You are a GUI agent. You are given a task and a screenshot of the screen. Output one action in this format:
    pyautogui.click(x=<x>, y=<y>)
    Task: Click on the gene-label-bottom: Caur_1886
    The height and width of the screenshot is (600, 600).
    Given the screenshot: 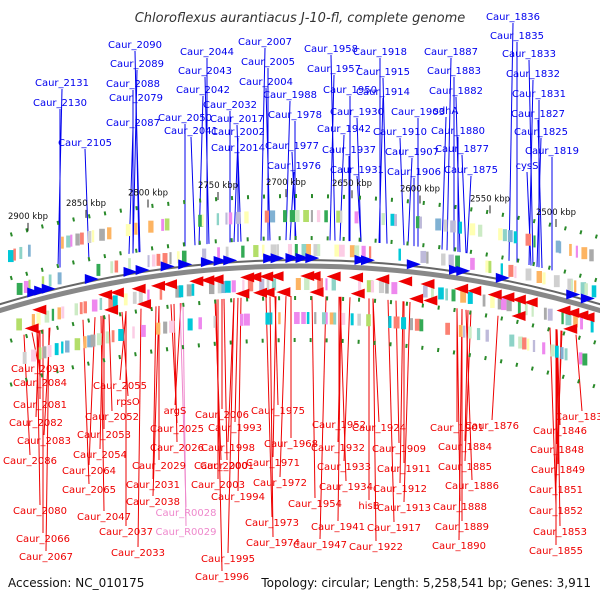 What is the action you would take?
    pyautogui.click(x=472, y=486)
    